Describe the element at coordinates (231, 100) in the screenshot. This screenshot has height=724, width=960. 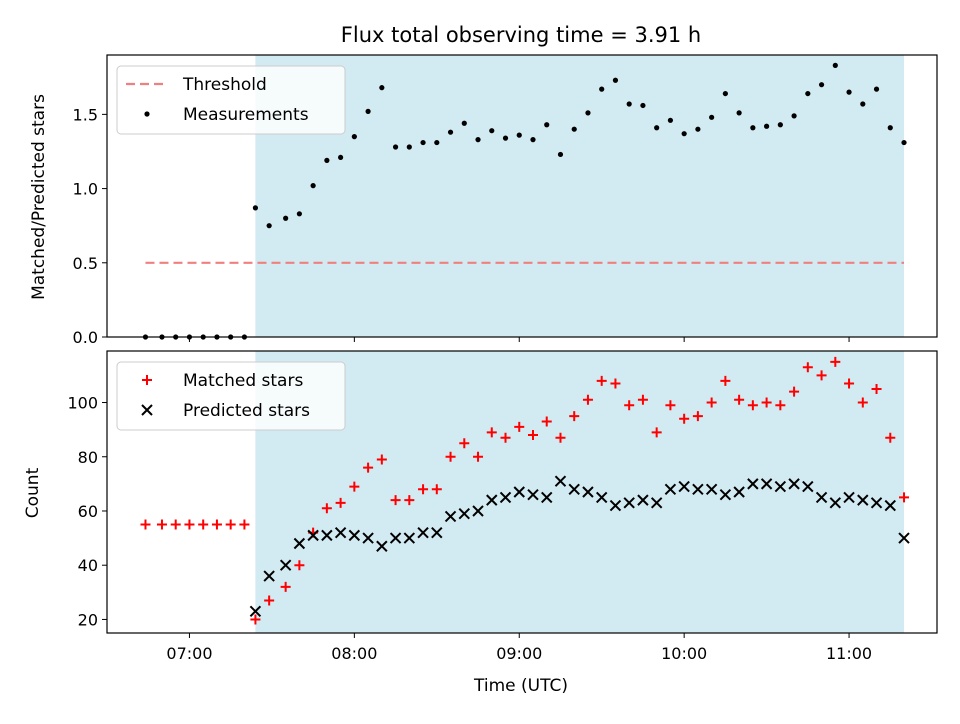
I see `legend-box` at that location.